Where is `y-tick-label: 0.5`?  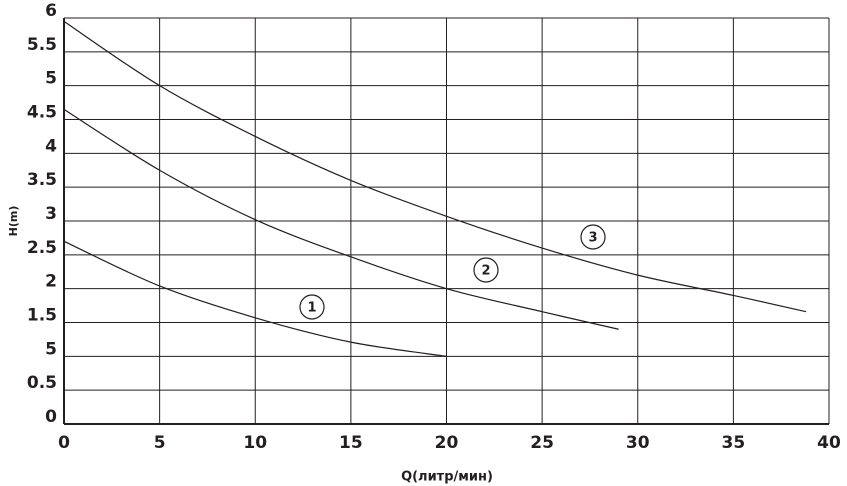
y-tick-label: 0.5 is located at coordinates (42, 383).